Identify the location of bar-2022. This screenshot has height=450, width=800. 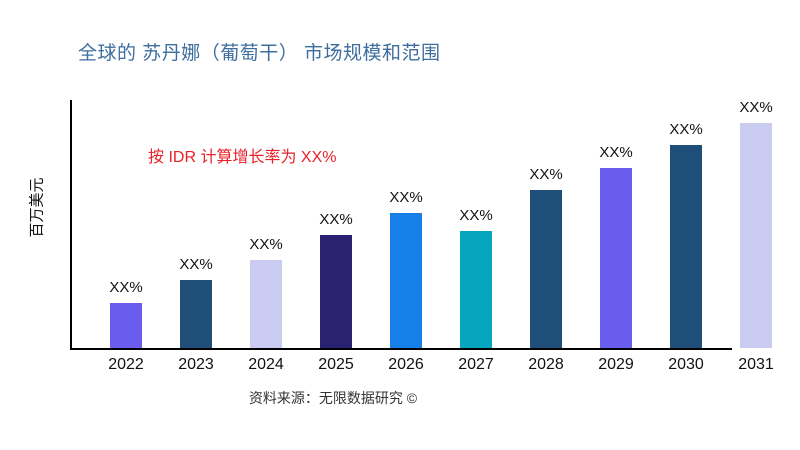
(126, 325).